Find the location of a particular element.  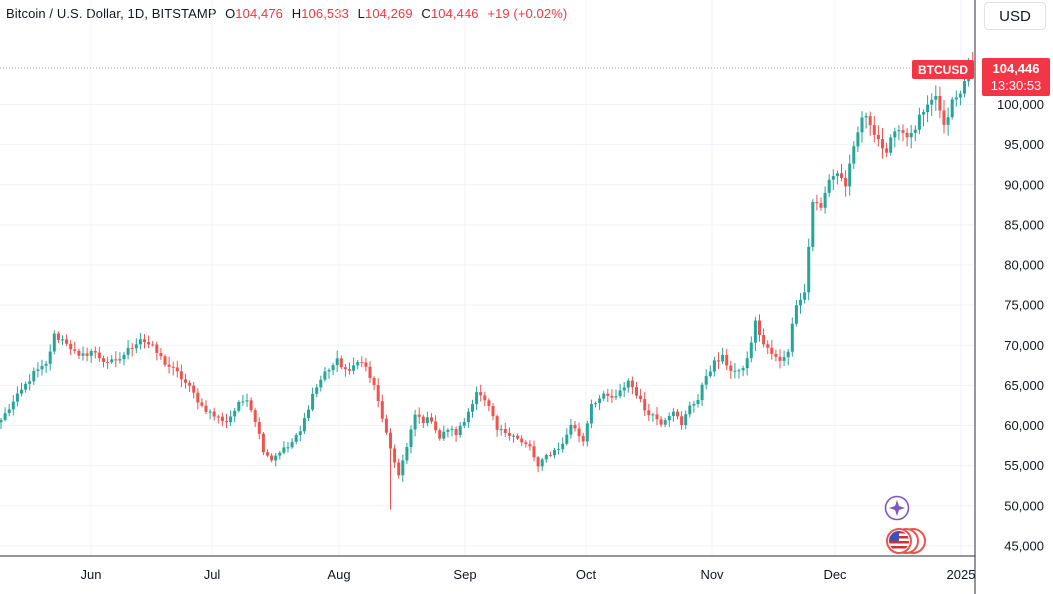

open-label: O is located at coordinates (230, 13).